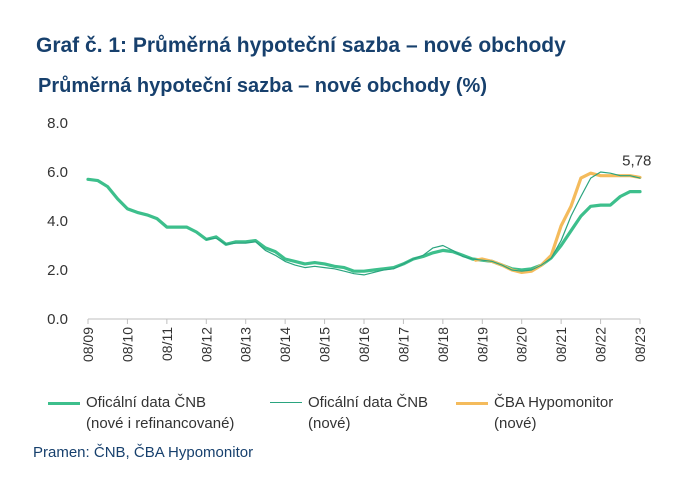 The width and height of the screenshot is (674, 480). What do you see at coordinates (640, 344) in the screenshot?
I see `x-tick-label: 08/23` at bounding box center [640, 344].